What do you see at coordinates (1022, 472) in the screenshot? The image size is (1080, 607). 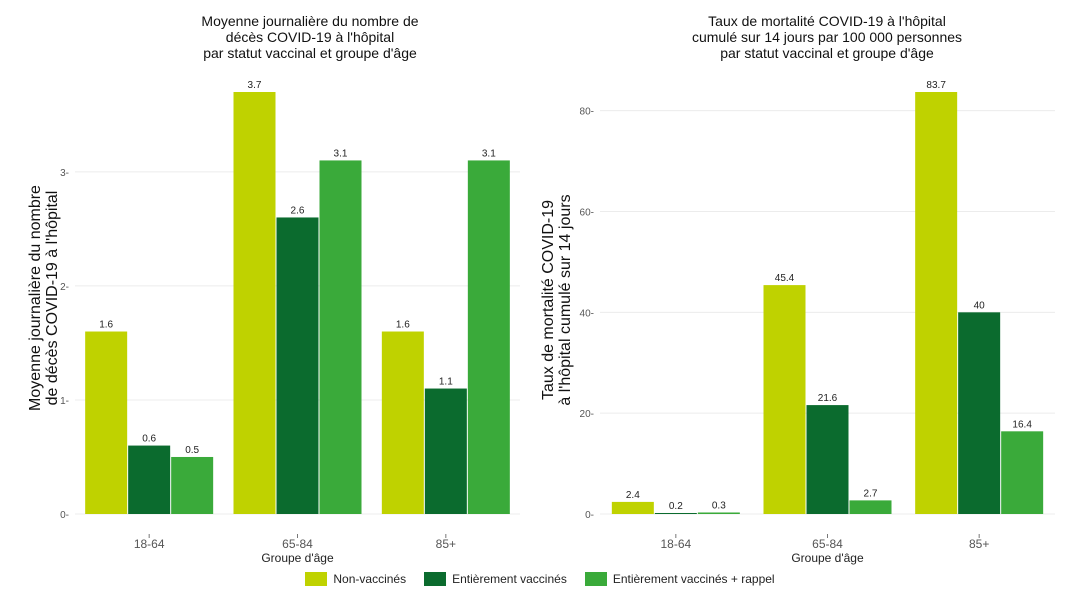 I see `right-bar-85+-2` at bounding box center [1022, 472].